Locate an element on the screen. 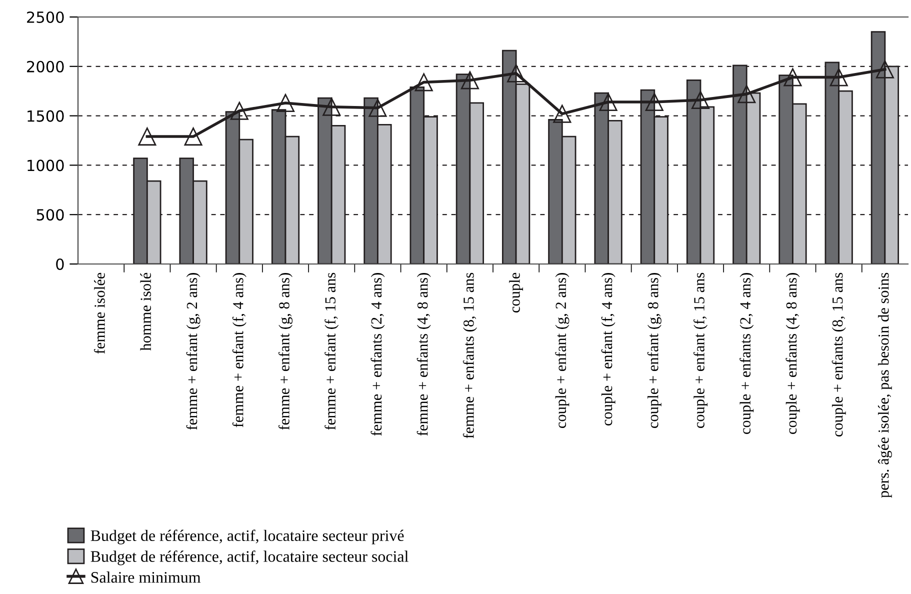 Image resolution: width=911 pixels, height=594 pixels. x-tick-label: couple + enfants (2, 4 ans) is located at coordinates (747, 353).